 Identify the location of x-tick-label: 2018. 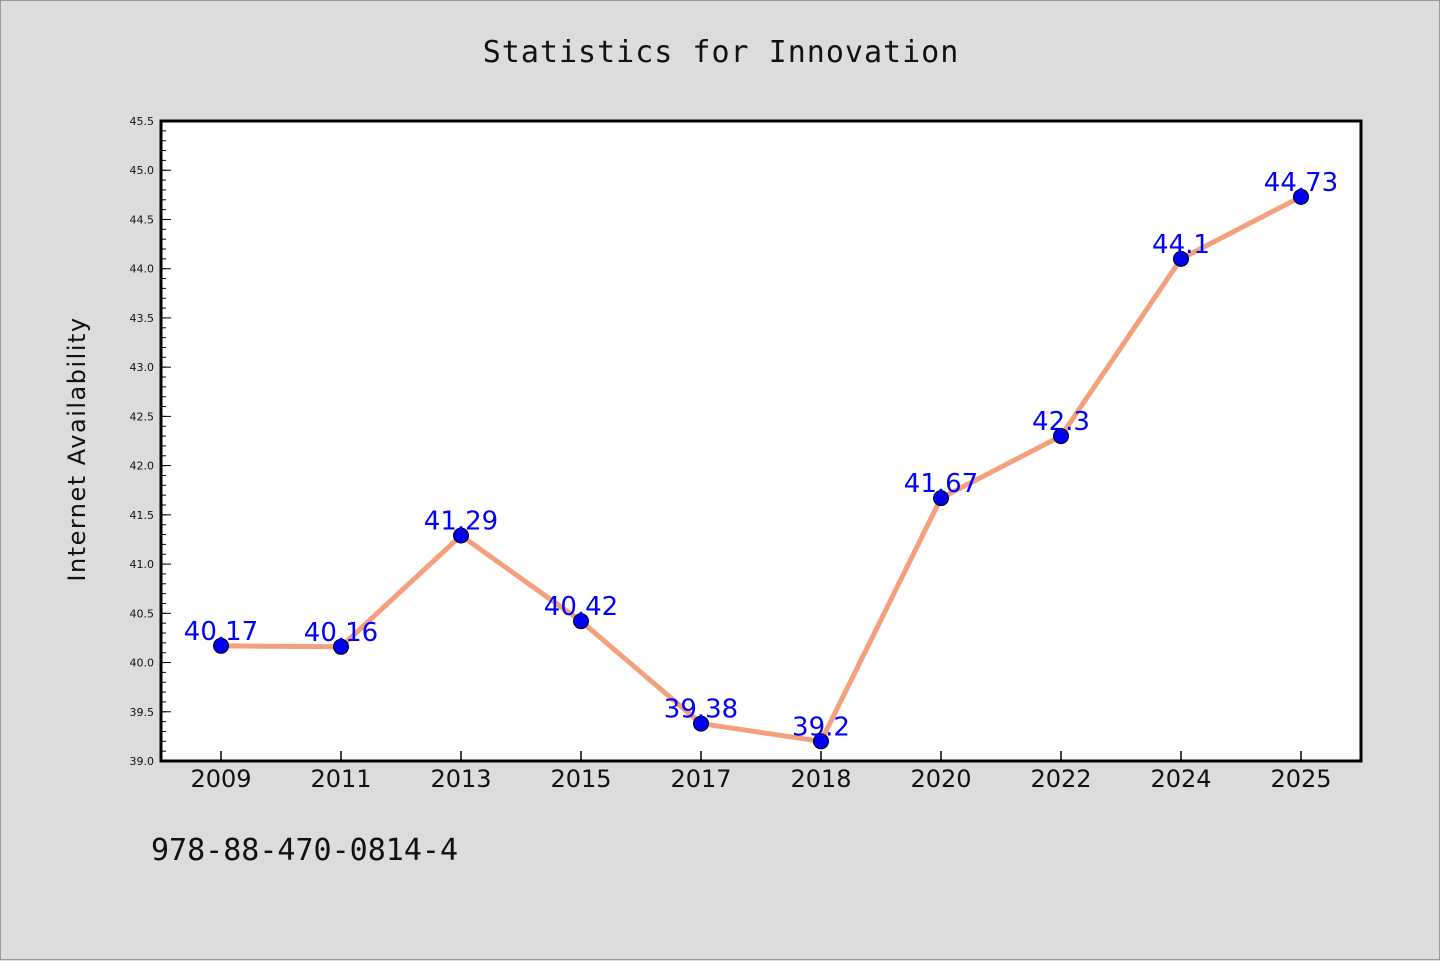
(820, 779).